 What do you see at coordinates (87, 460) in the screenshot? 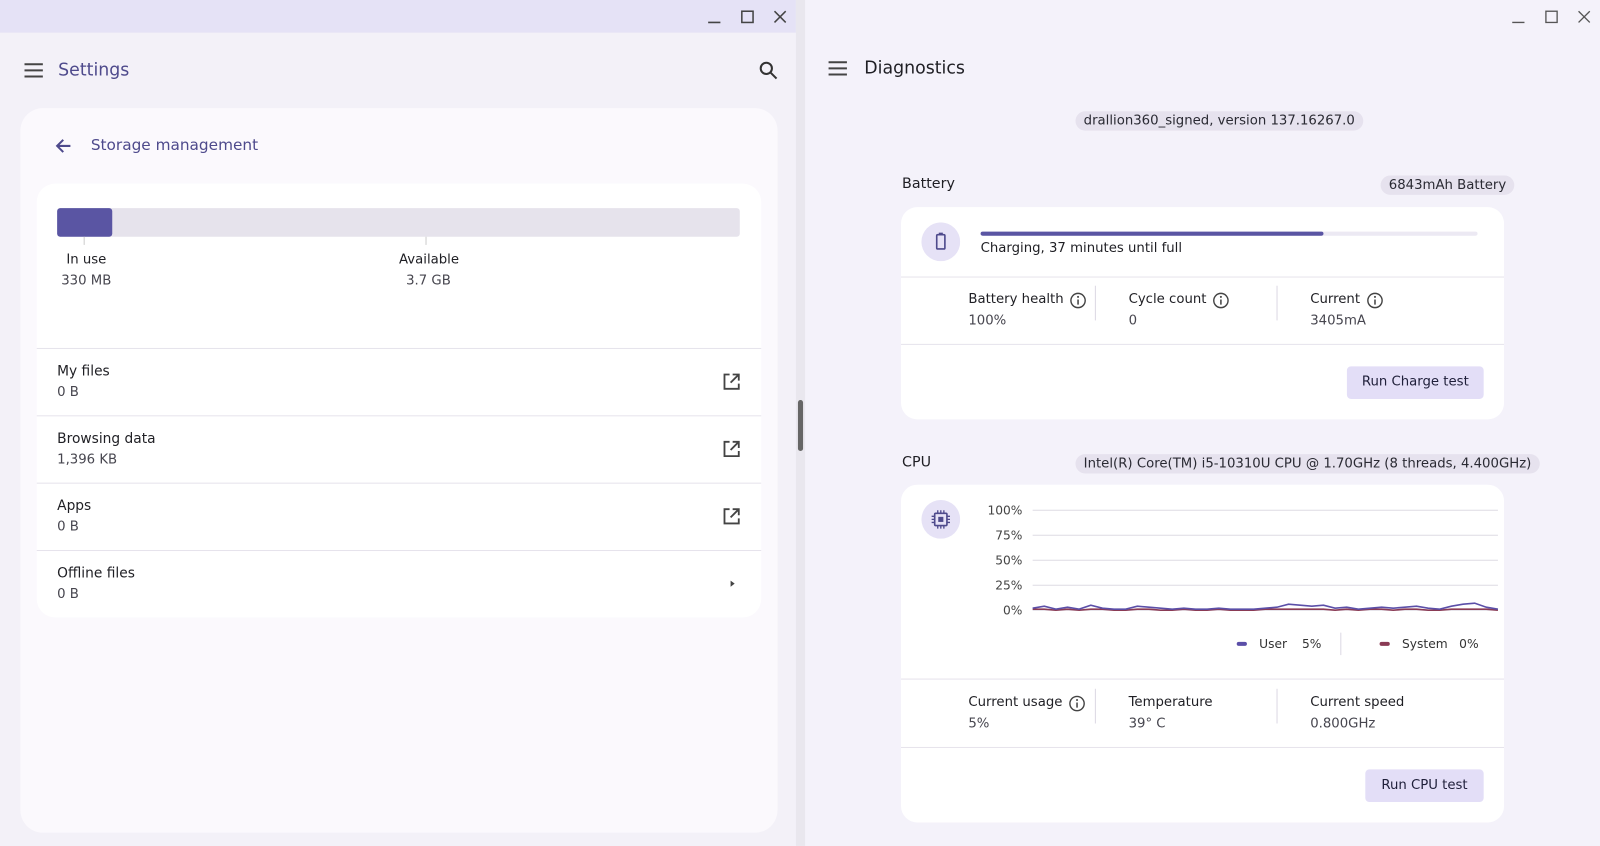
I see `item-size: 1,396 KB` at bounding box center [87, 460].